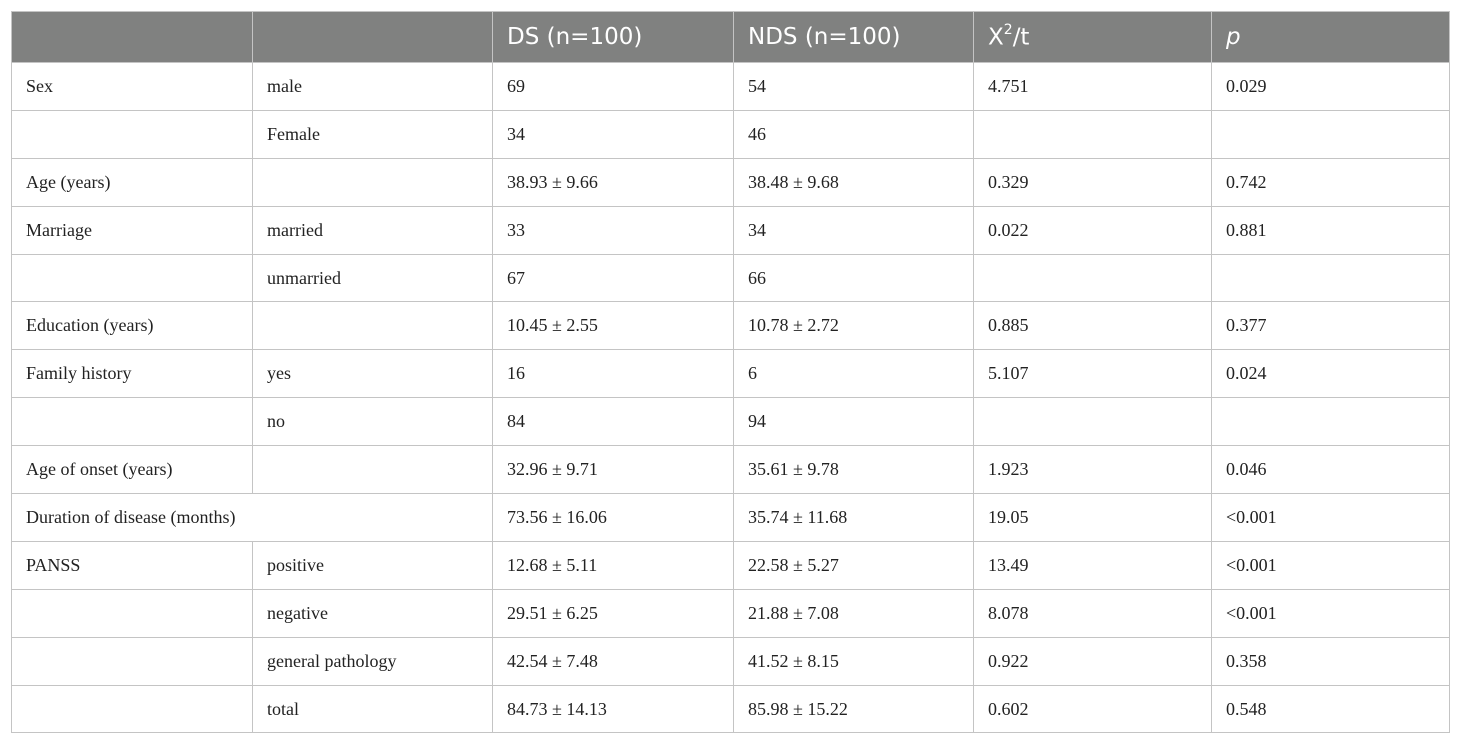 Image resolution: width=1460 pixels, height=743 pixels. What do you see at coordinates (1092, 326) in the screenshot?
I see `cell-statistic: 0.885` at bounding box center [1092, 326].